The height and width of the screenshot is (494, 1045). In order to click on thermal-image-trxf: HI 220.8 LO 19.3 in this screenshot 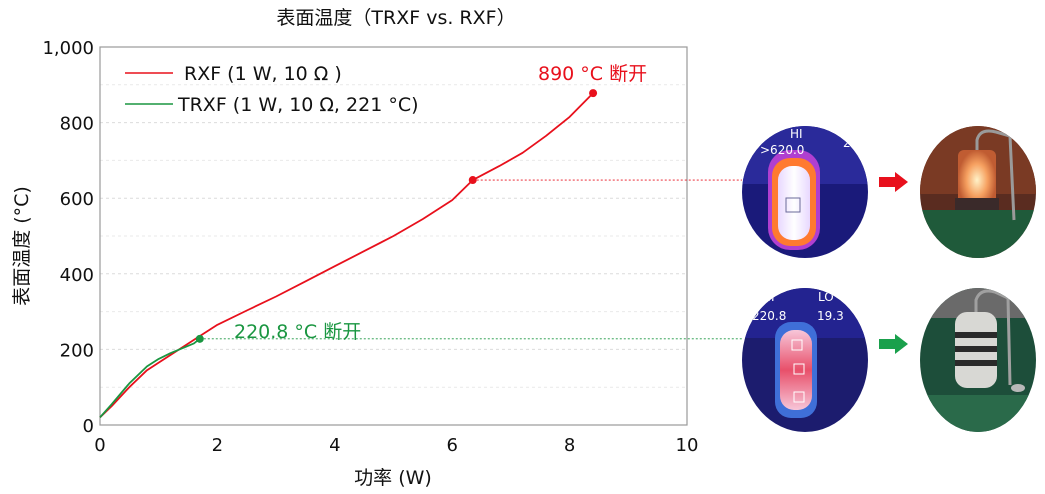, I will do `click(805, 360)`.